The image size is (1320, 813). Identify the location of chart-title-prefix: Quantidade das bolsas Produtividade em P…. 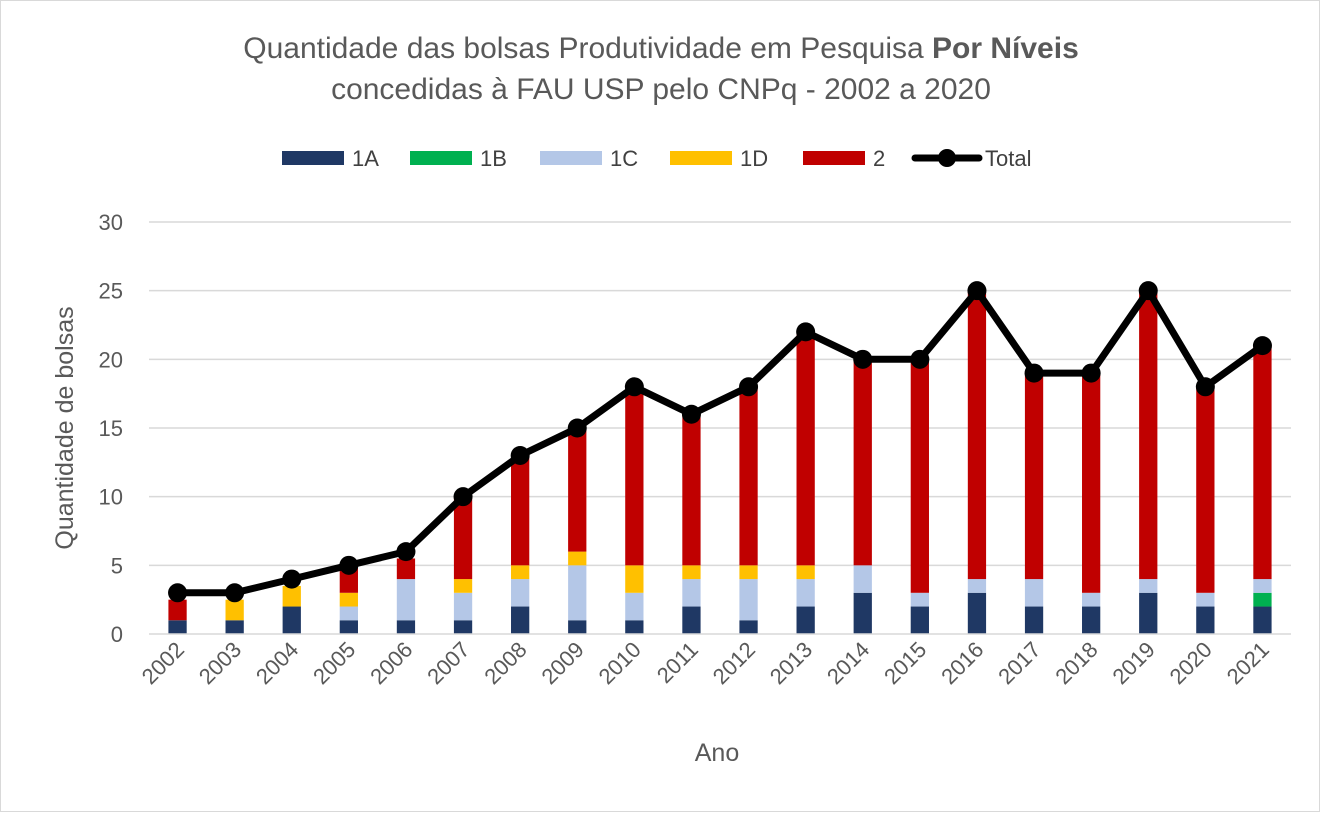
(587, 48).